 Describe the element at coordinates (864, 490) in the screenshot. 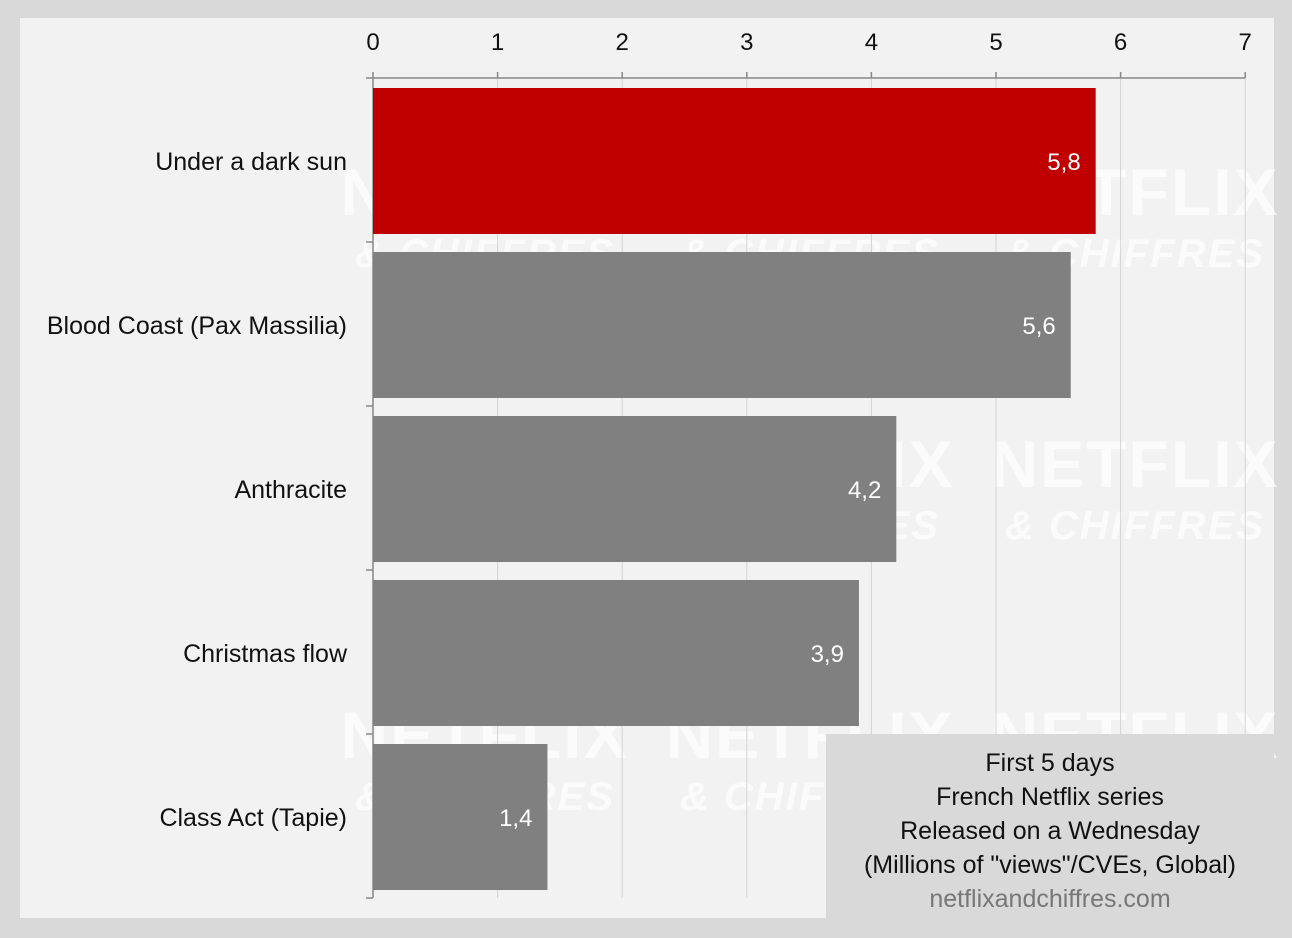

I see `bar-value-label: 4,2` at that location.